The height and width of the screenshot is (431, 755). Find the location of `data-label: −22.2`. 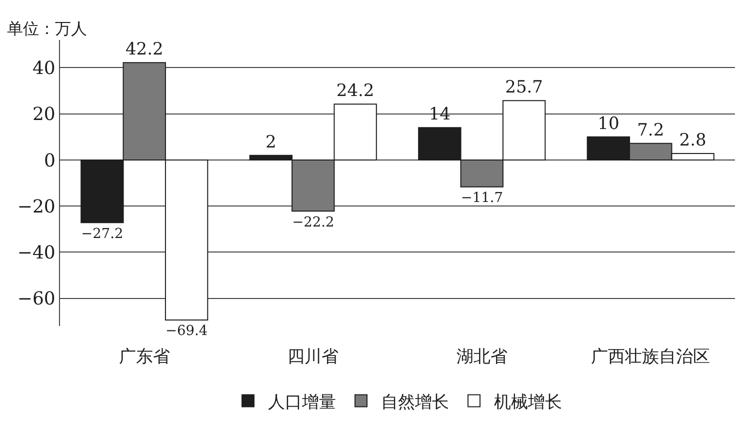

data-label: −22.2 is located at coordinates (313, 222).